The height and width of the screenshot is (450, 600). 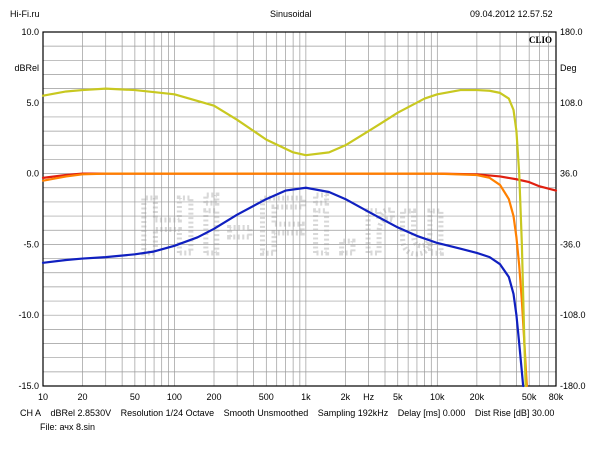 I want to click on y-left-tick-label: -10.0, so click(x=28, y=315).